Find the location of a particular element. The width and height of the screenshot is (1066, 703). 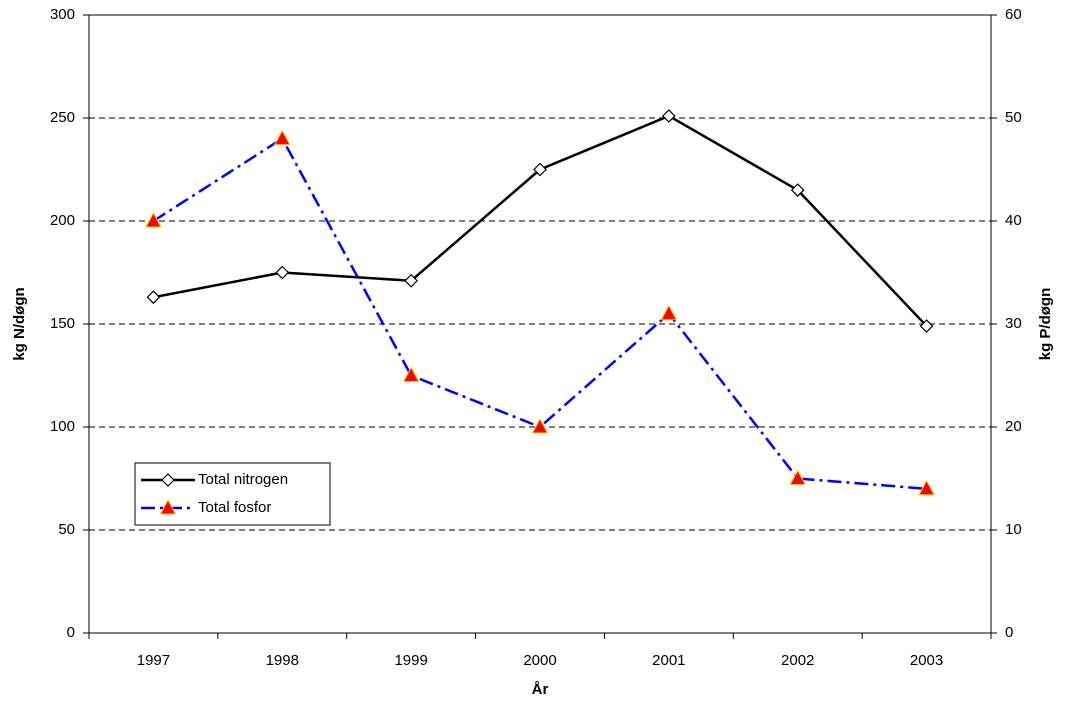

x-tick-label: 2003 is located at coordinates (926, 660).